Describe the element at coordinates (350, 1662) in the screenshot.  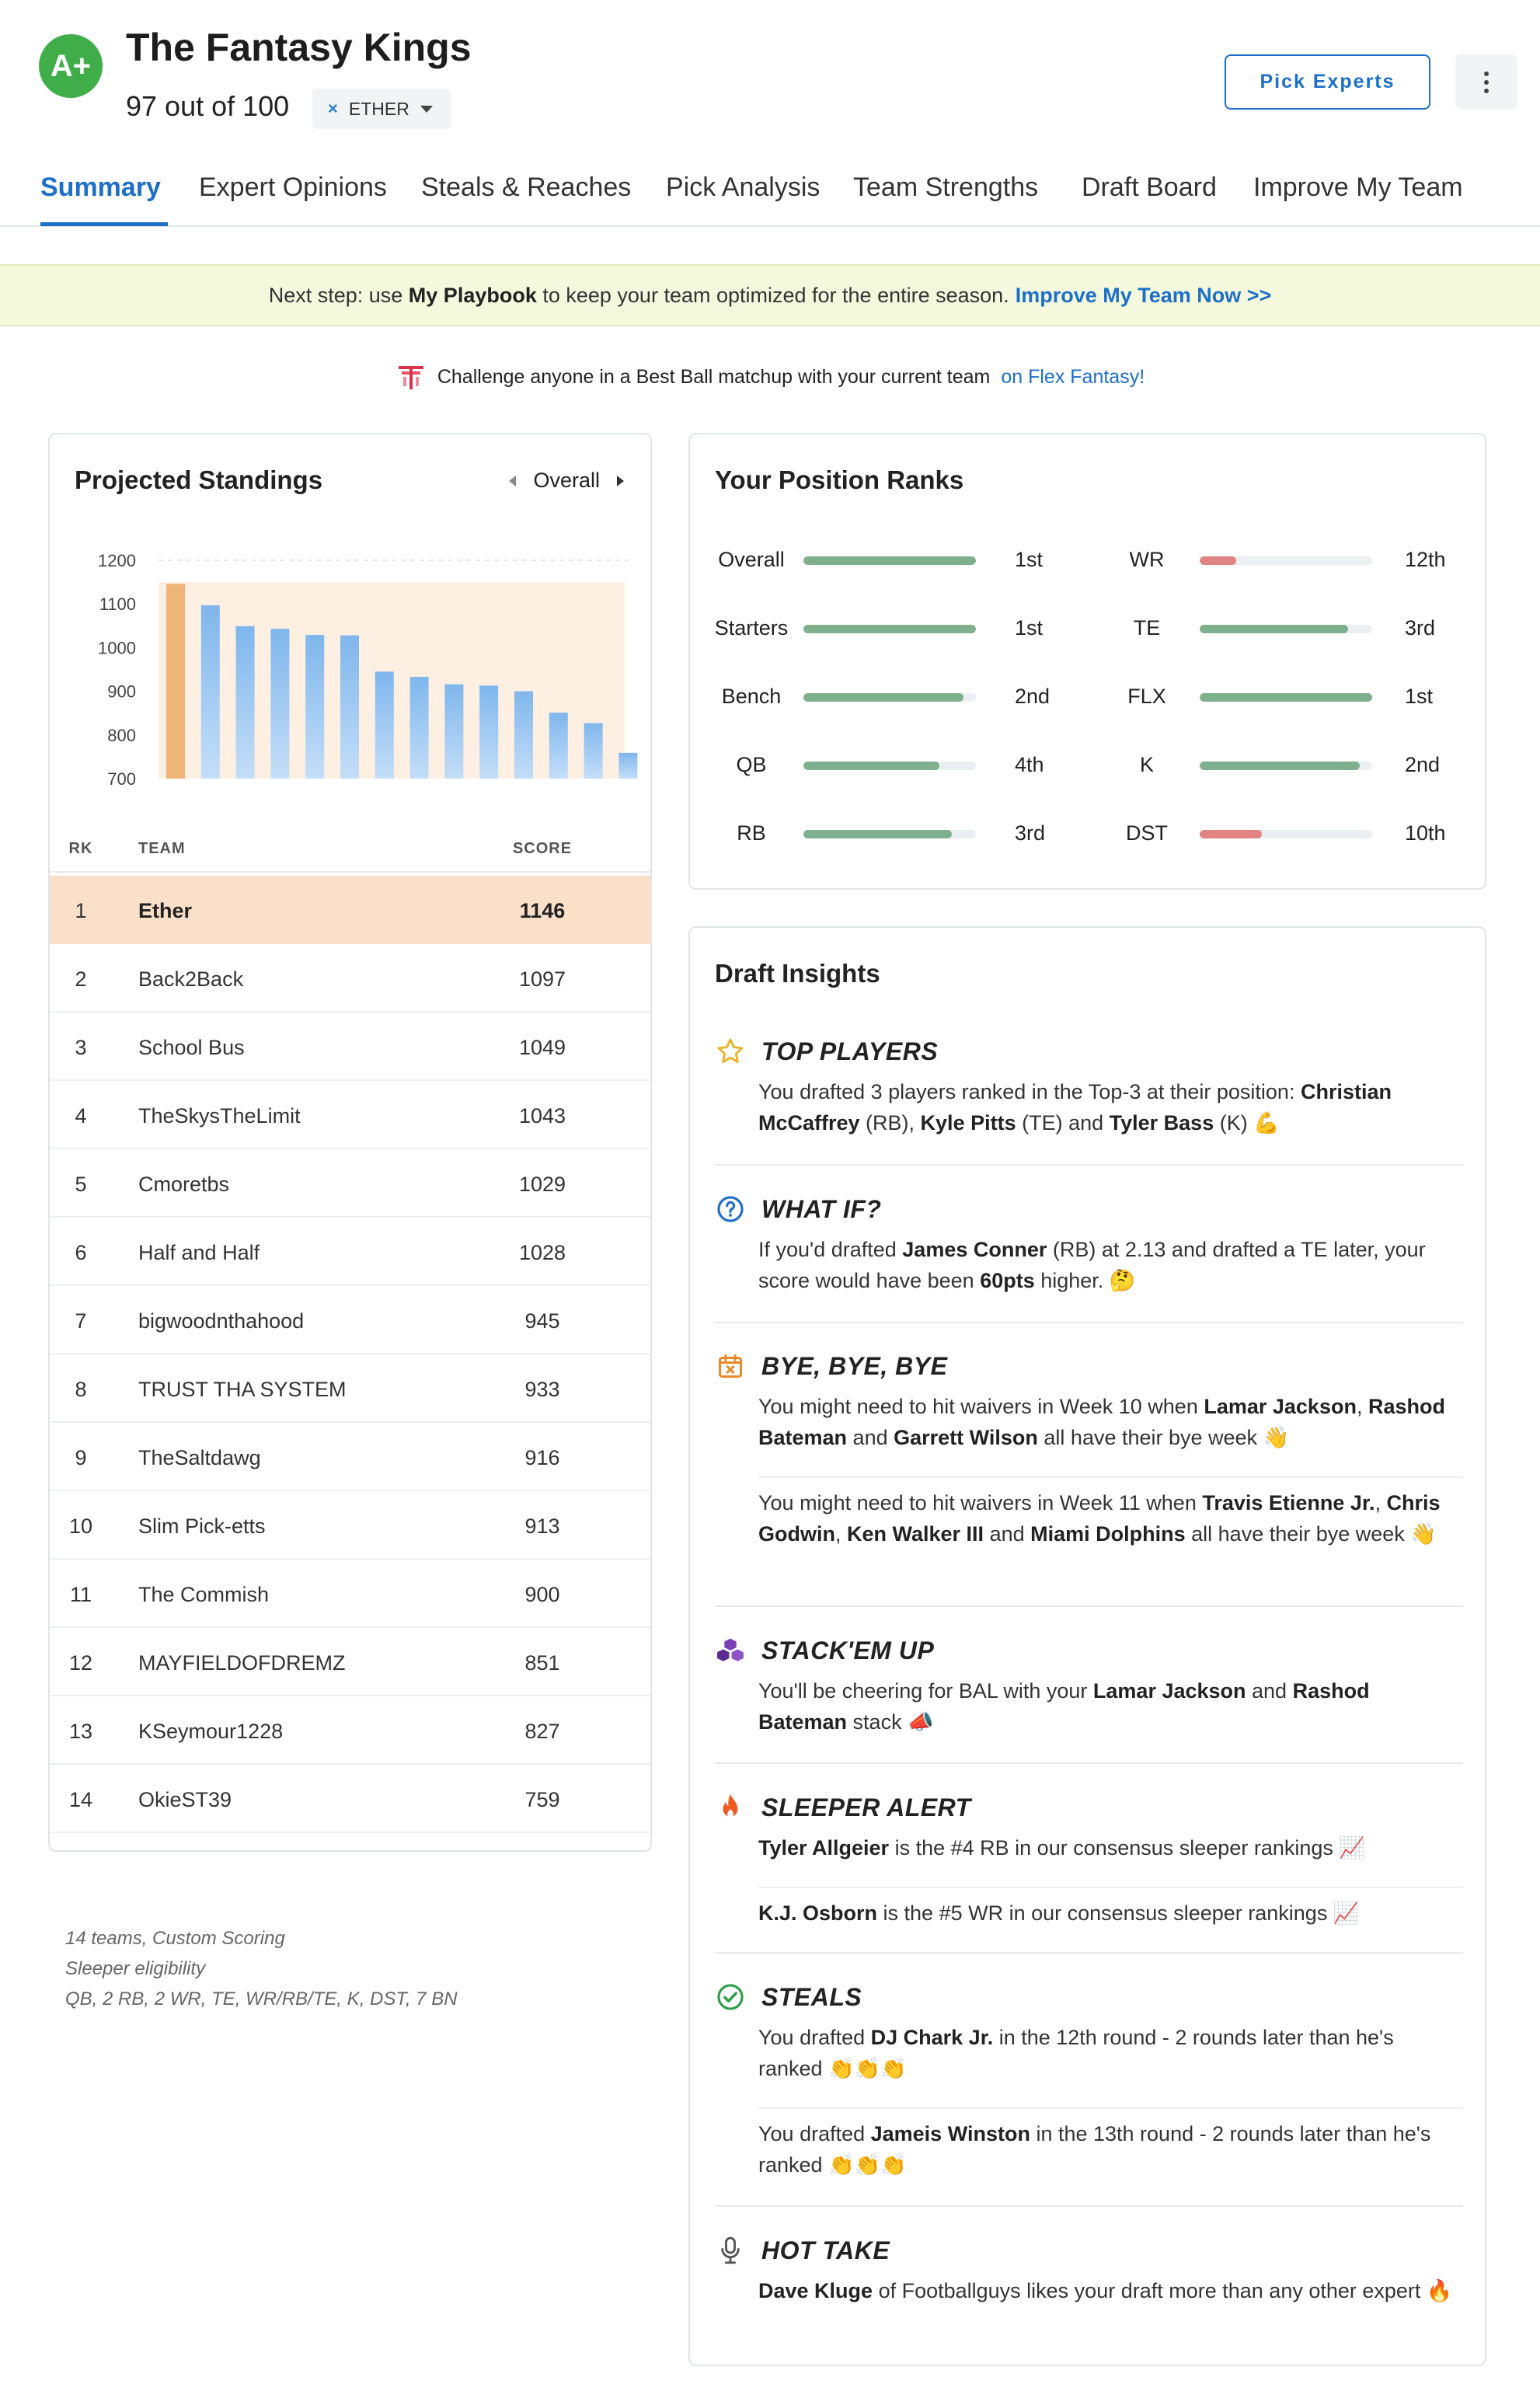
I see `standings-row: 12 MAYFIELDOFDREMZ 851` at that location.